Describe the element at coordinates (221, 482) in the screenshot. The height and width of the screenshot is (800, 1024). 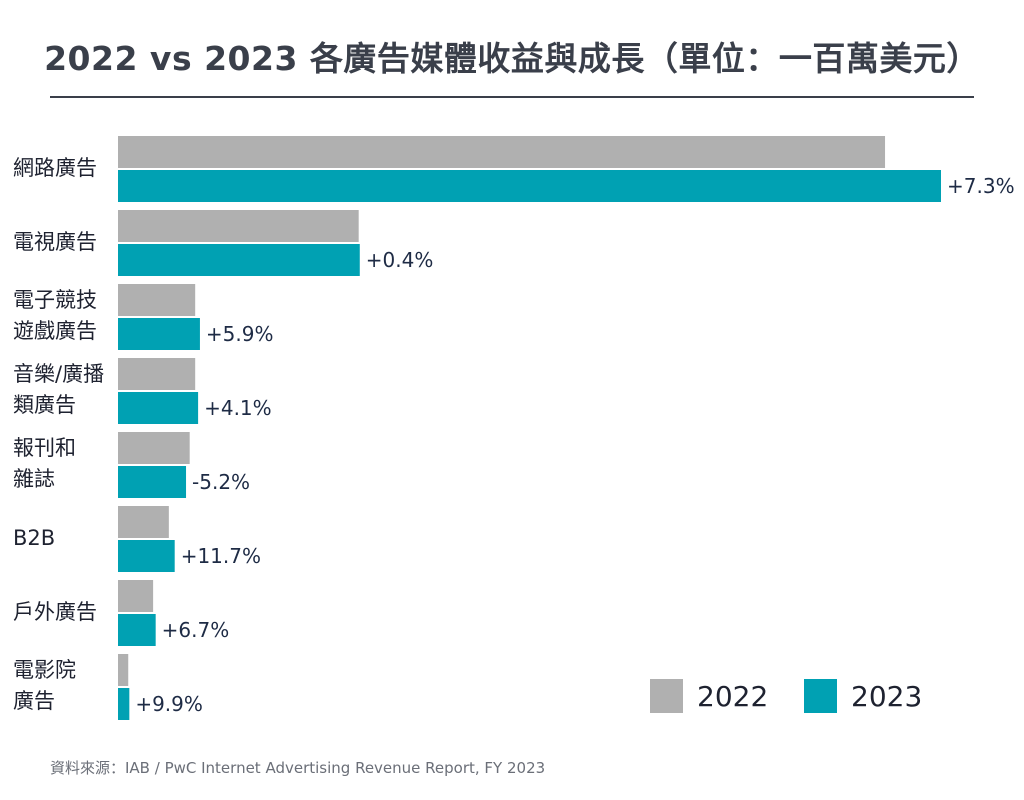
I see `growth-label: -5.2%` at that location.